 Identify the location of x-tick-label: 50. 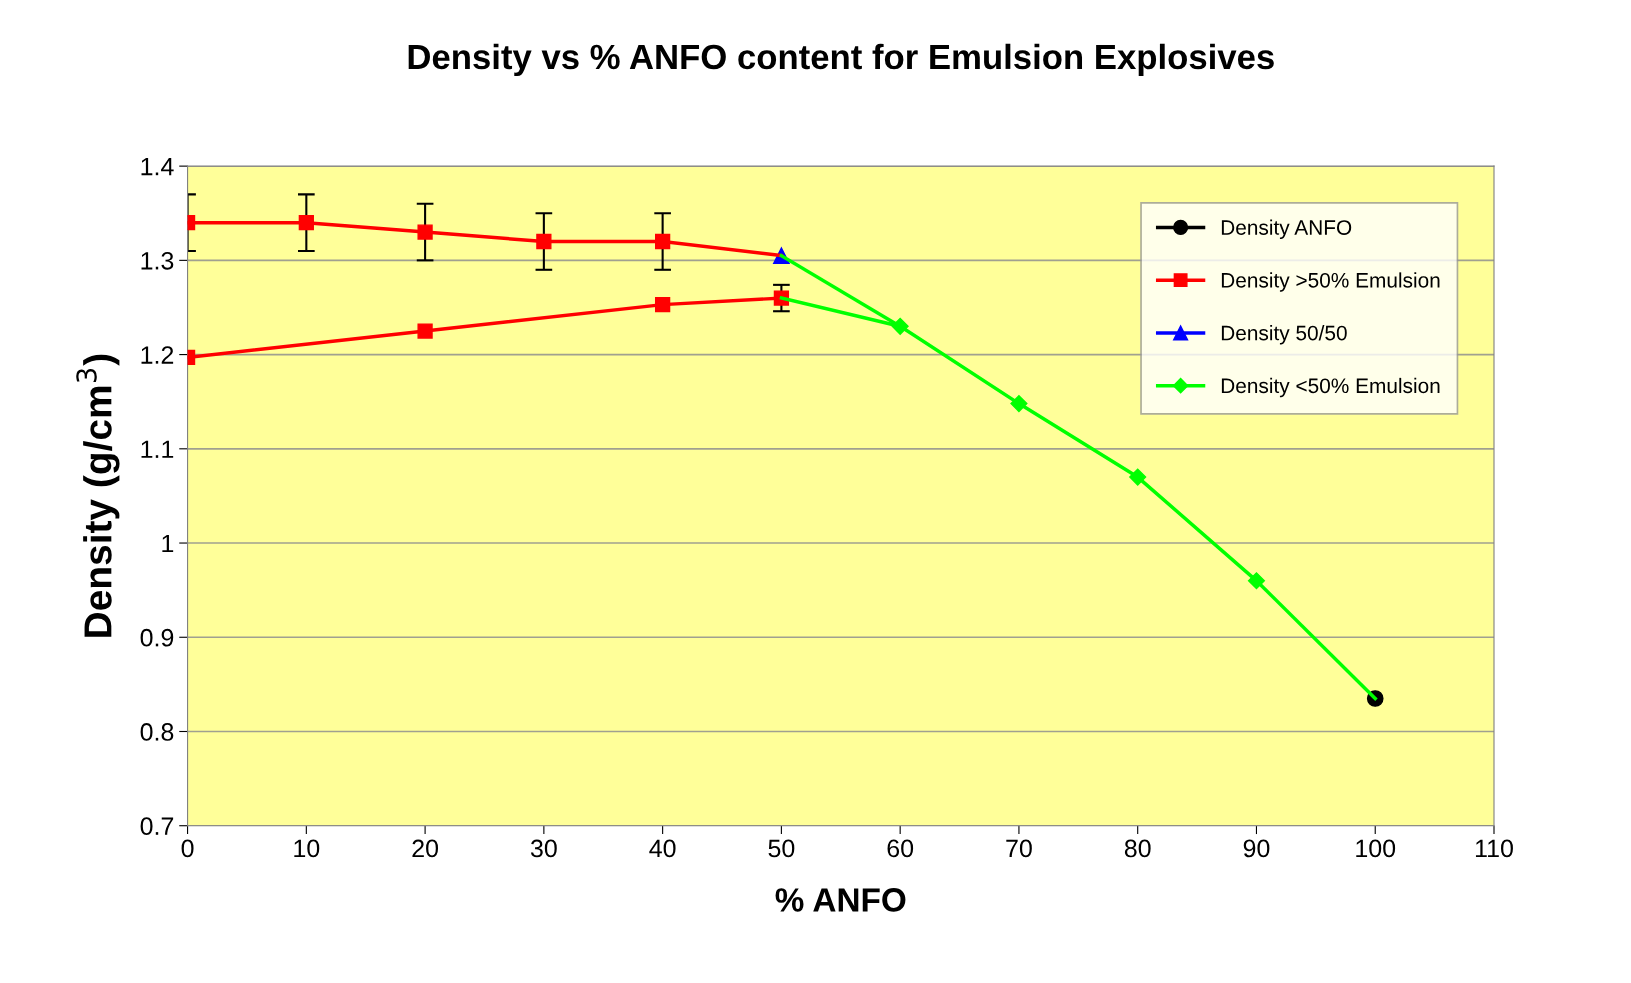
(781, 848).